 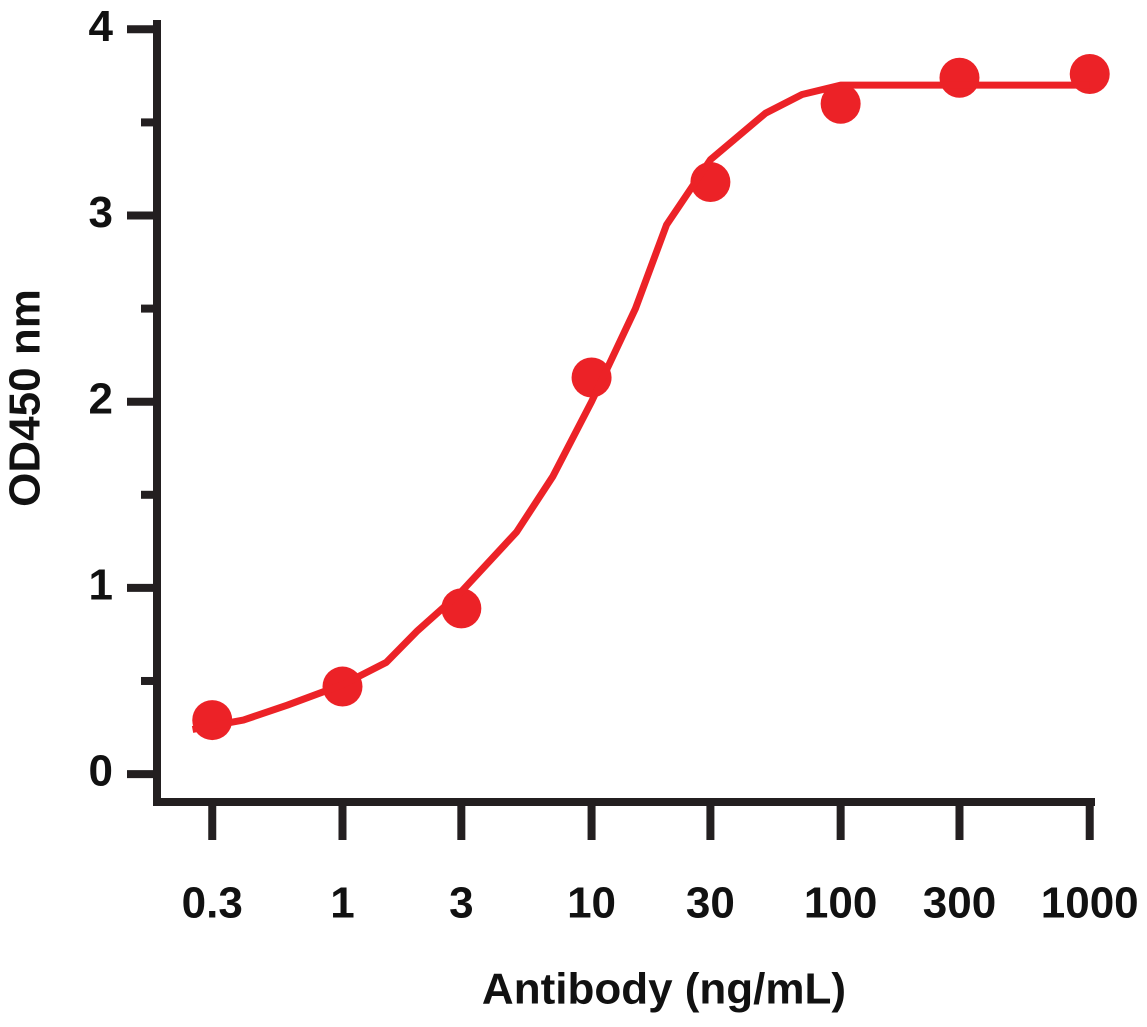 What do you see at coordinates (101, 26) in the screenshot?
I see `y-tick-label: 4` at bounding box center [101, 26].